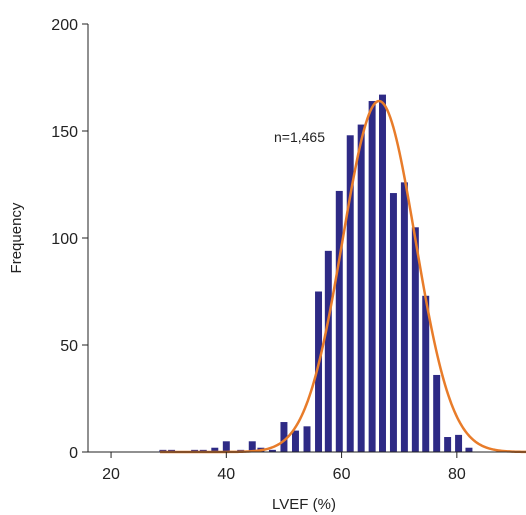 Image resolution: width=526 pixels, height=515 pixels. Describe the element at coordinates (69, 346) in the screenshot. I see `y-tick-label: 50` at that location.